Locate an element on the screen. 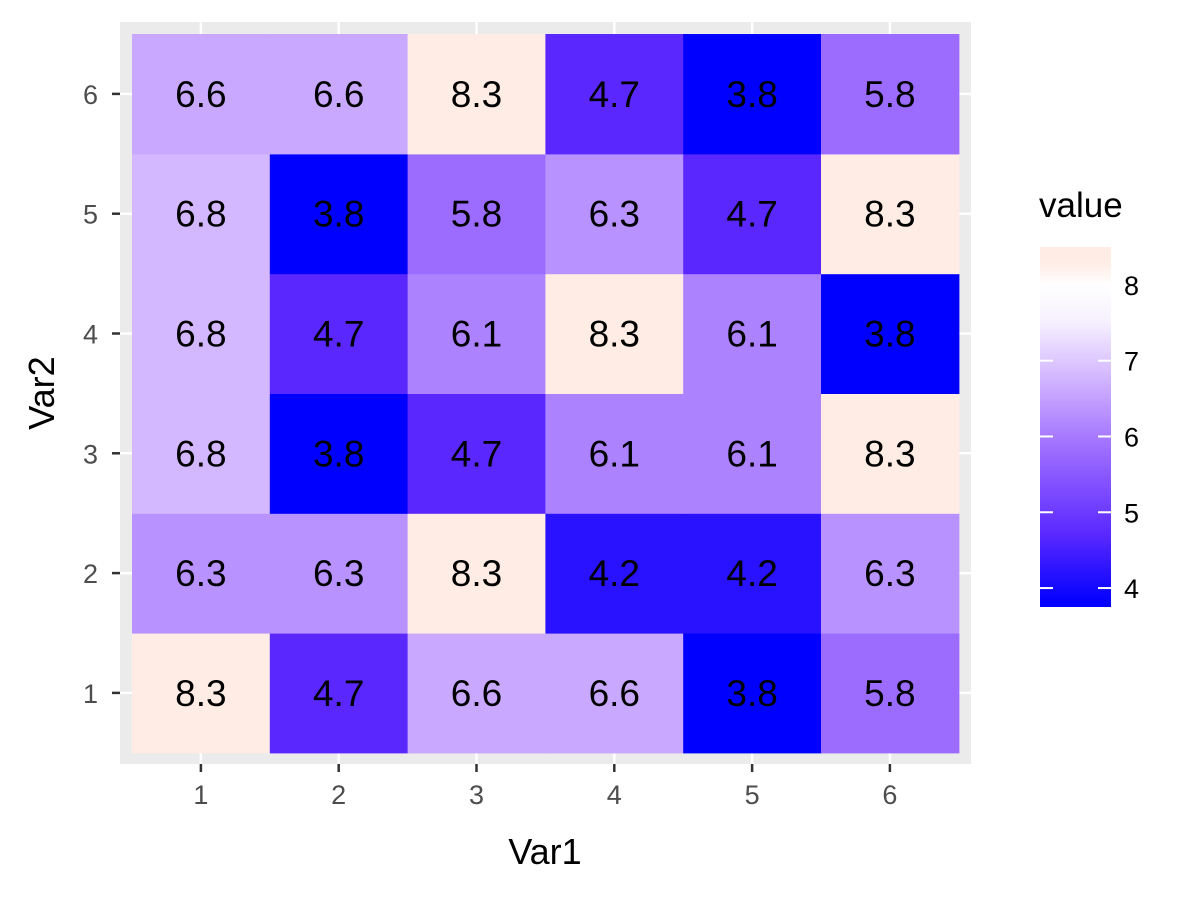 This screenshot has height=900, width=1200. cell-label-5-2: 4.2 is located at coordinates (751, 573).